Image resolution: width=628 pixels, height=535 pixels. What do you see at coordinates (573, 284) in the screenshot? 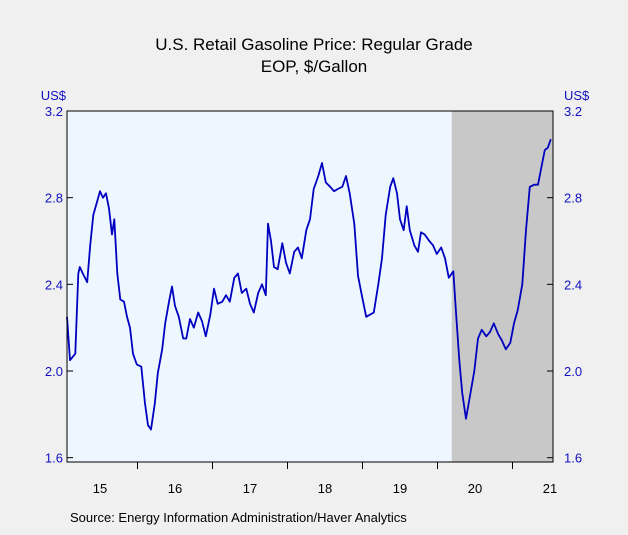
I see `y-tick-label-right: 2.4` at bounding box center [573, 284].